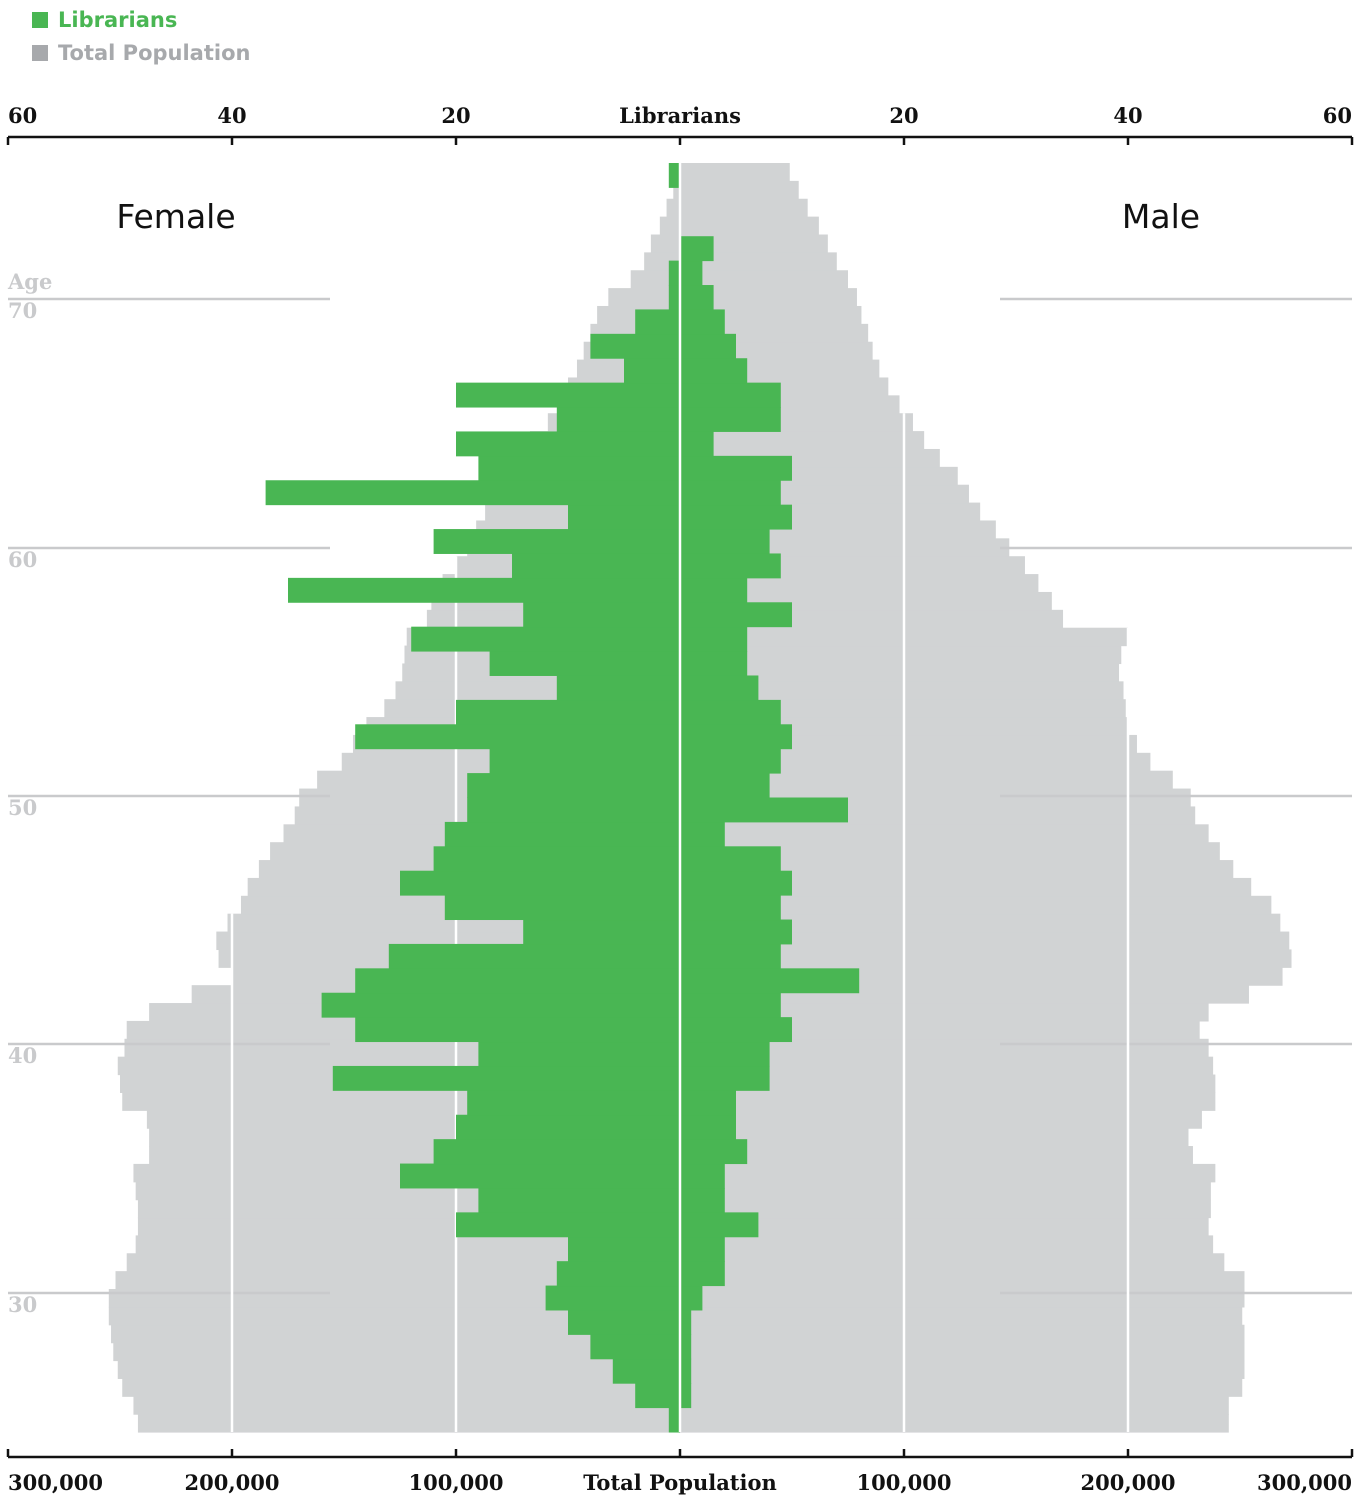 The height and width of the screenshot is (1496, 1367). What do you see at coordinates (22, 310) in the screenshot?
I see `age-tick-label: 70` at bounding box center [22, 310].